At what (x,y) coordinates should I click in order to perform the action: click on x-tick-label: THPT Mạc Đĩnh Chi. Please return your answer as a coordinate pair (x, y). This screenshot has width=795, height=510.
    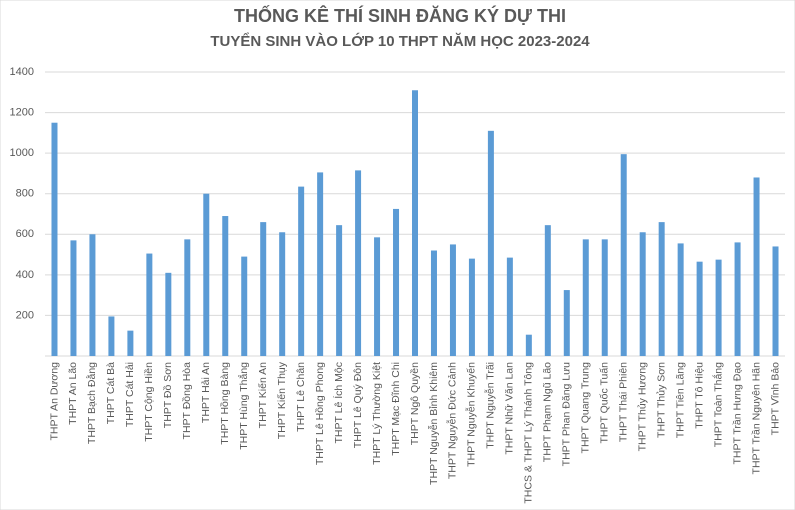
    Looking at the image, I should click on (396, 409).